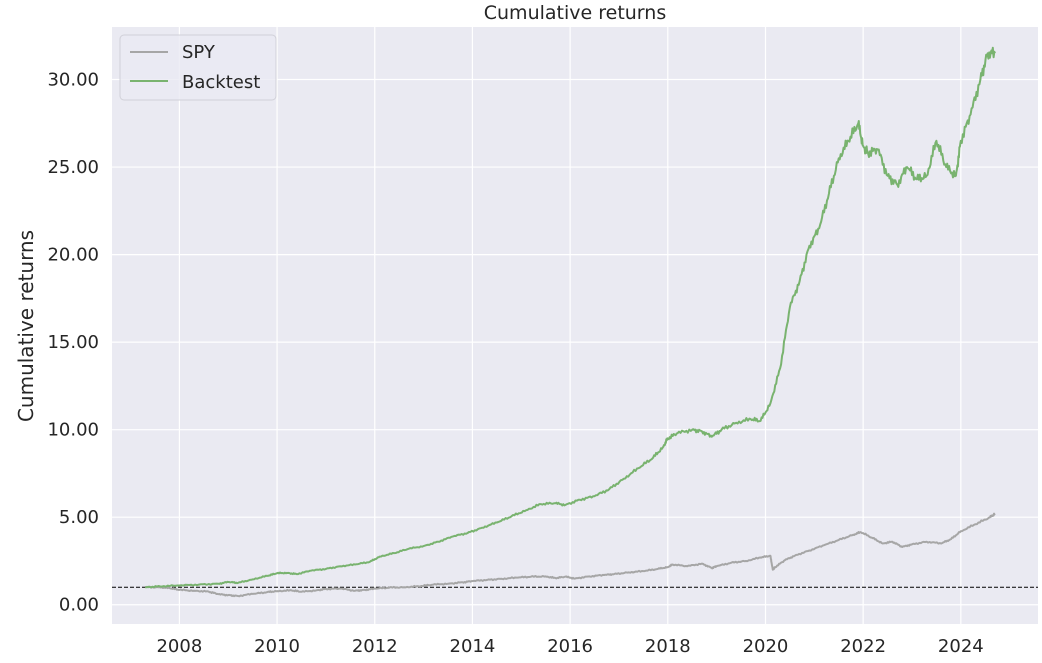  I want to click on y-tick-label: 10.00, so click(73, 430).